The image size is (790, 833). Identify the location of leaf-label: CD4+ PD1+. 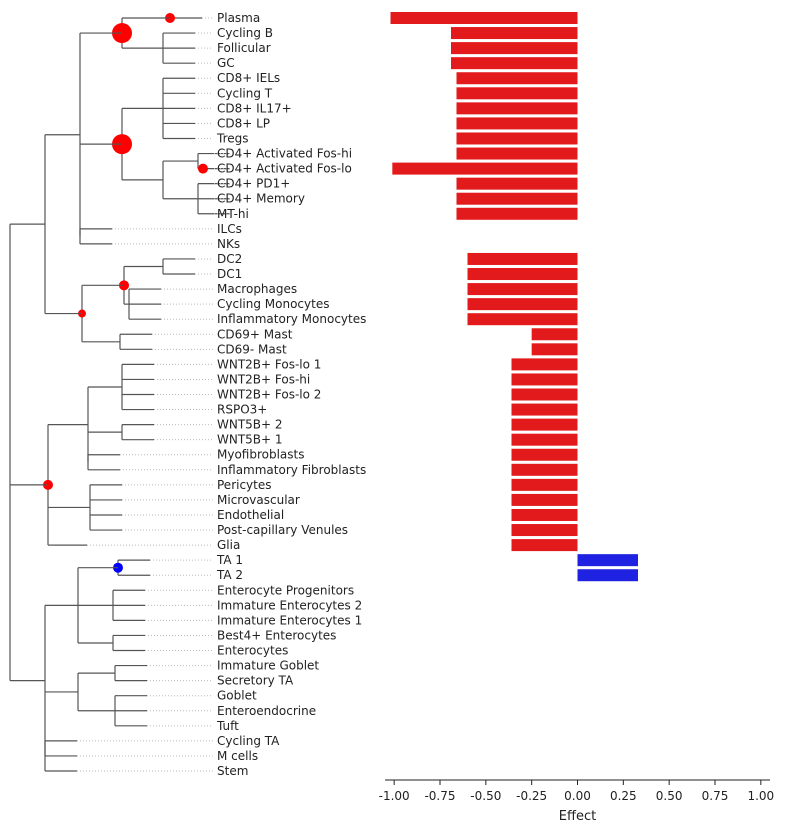
(253, 184).